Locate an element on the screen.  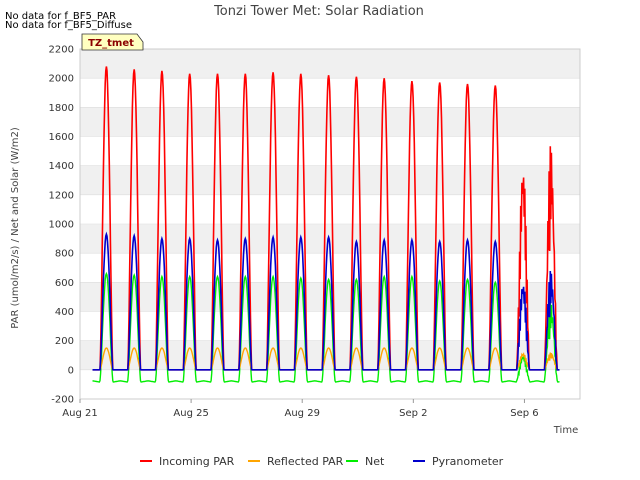
y-tick-label: 1600 is located at coordinates (61, 137).